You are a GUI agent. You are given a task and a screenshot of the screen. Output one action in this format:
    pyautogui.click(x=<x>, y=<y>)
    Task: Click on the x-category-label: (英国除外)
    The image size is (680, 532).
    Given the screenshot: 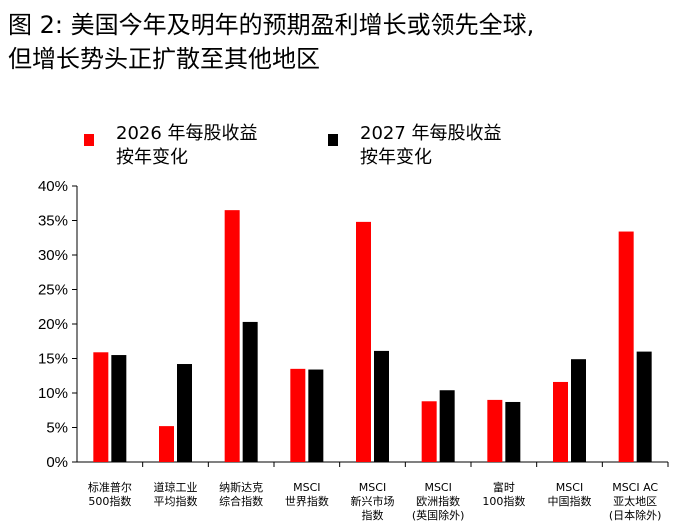 What is the action you would take?
    pyautogui.click(x=438, y=515)
    